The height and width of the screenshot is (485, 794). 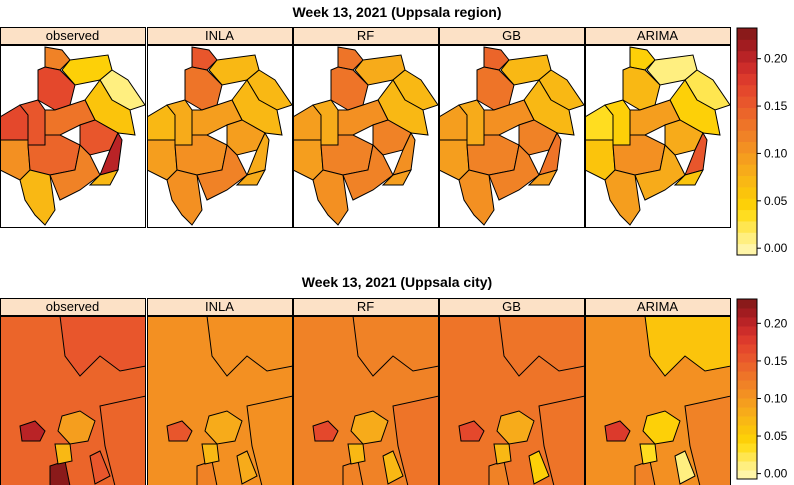 What do you see at coordinates (776, 398) in the screenshot?
I see `color-key-label: 0.10` at bounding box center [776, 398].